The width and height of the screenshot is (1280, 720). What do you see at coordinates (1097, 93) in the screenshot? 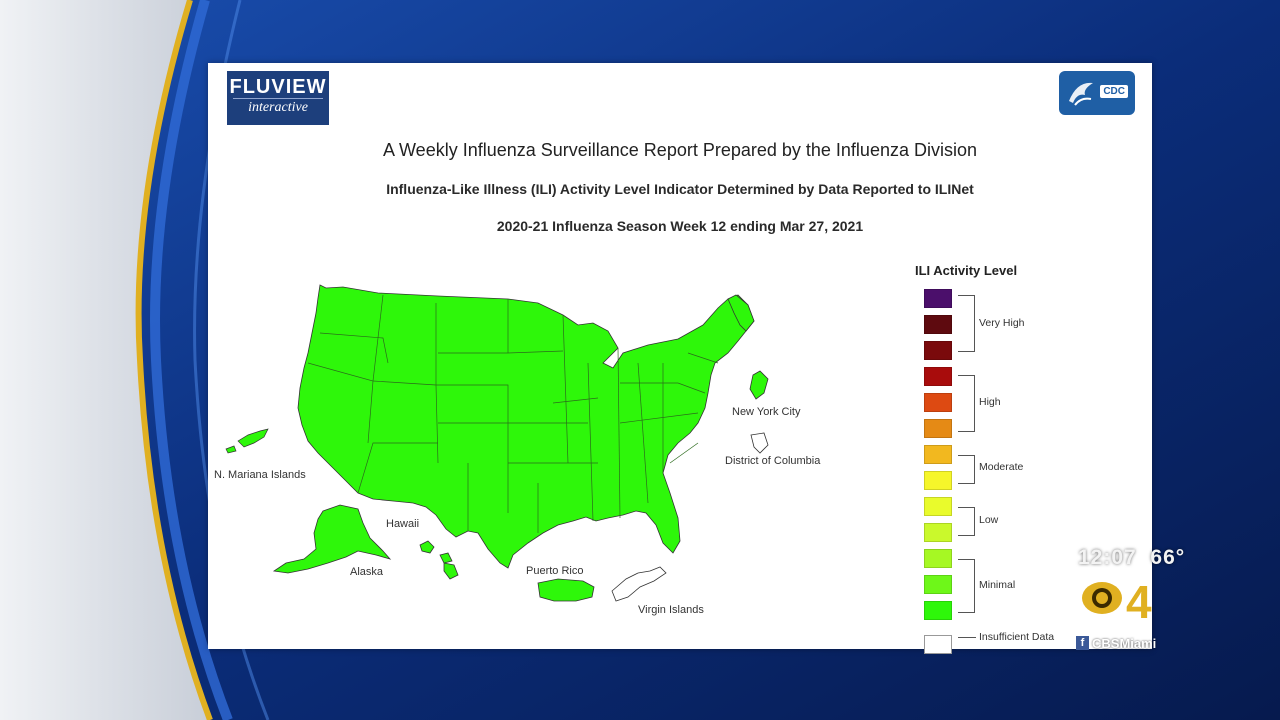
I see `cdc-logo: CDC` at bounding box center [1097, 93].